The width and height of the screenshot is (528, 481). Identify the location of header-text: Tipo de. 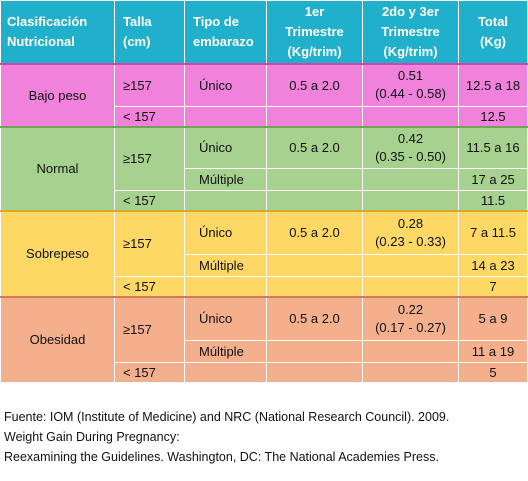
(216, 21).